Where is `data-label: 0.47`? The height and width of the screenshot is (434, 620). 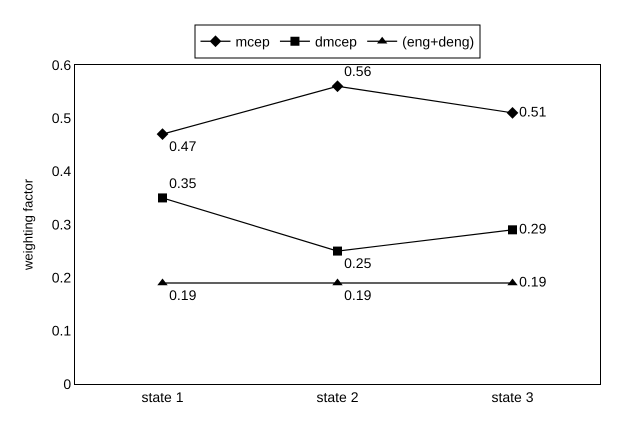
data-label: 0.47 is located at coordinates (183, 146).